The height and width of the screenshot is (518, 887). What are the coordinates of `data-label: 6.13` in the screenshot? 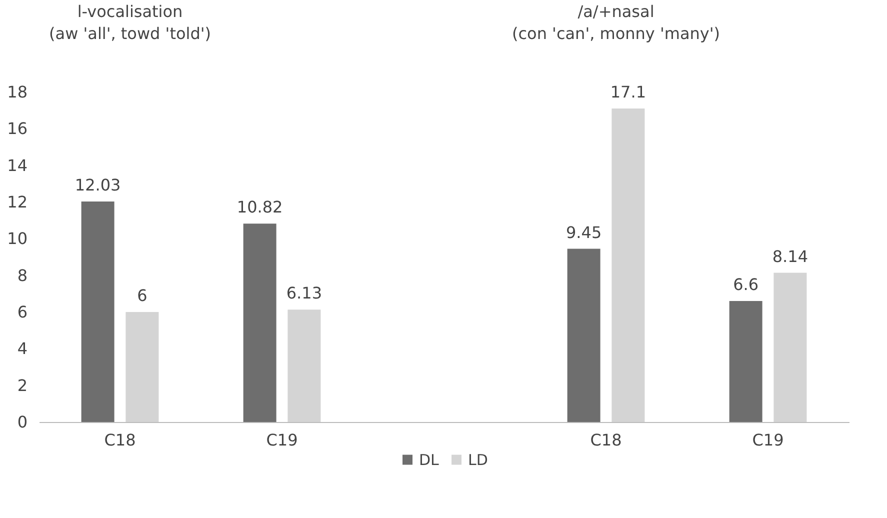 It's located at (304, 293).